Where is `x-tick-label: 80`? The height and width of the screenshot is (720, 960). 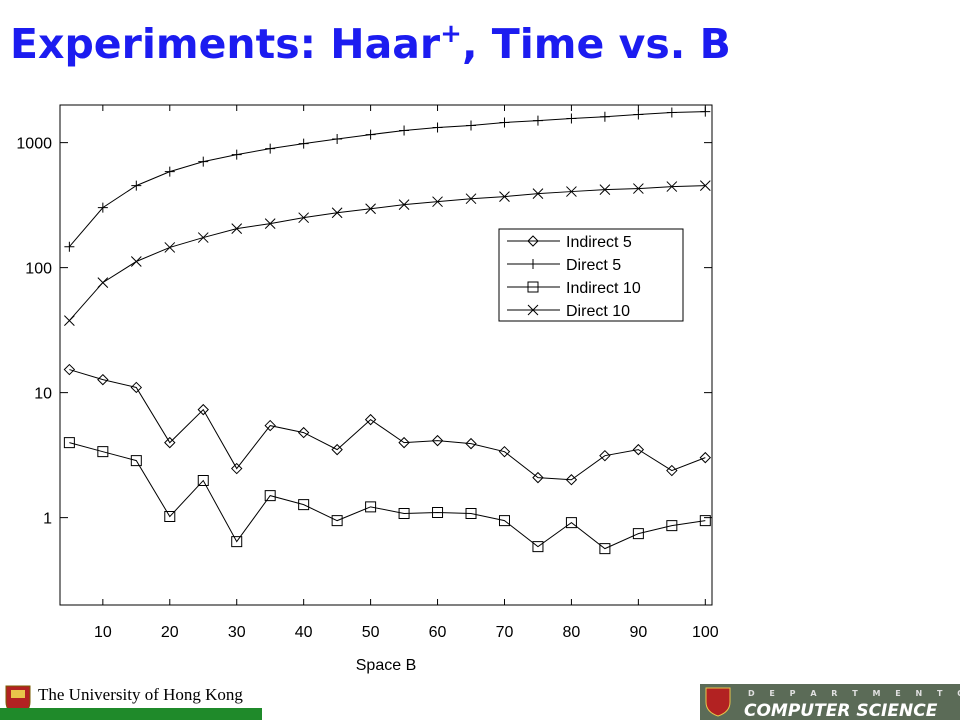 x-tick-label: 80 is located at coordinates (572, 632).